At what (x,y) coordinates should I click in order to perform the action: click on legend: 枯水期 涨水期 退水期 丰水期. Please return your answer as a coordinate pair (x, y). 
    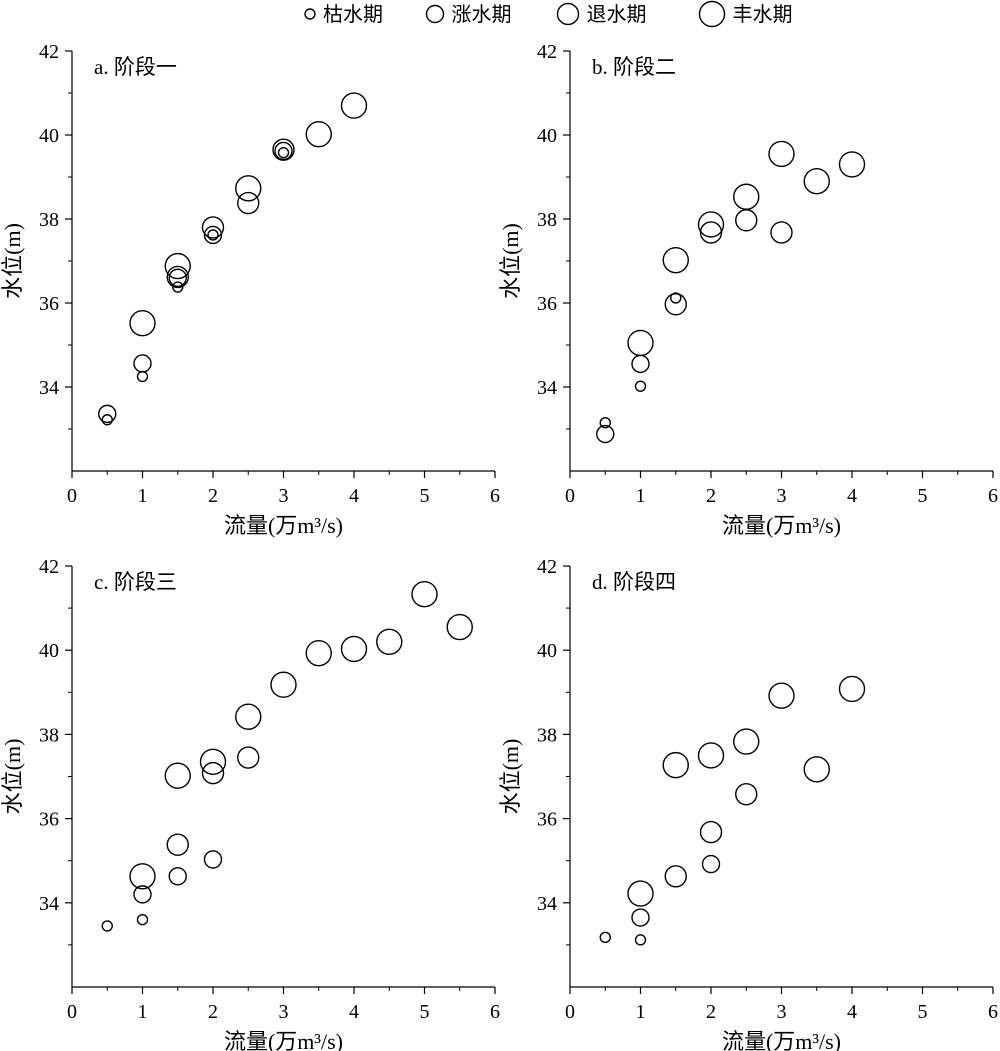
    Looking at the image, I should click on (548, 14).